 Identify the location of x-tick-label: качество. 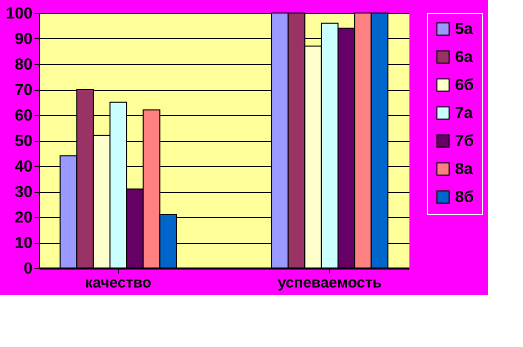
(118, 283).